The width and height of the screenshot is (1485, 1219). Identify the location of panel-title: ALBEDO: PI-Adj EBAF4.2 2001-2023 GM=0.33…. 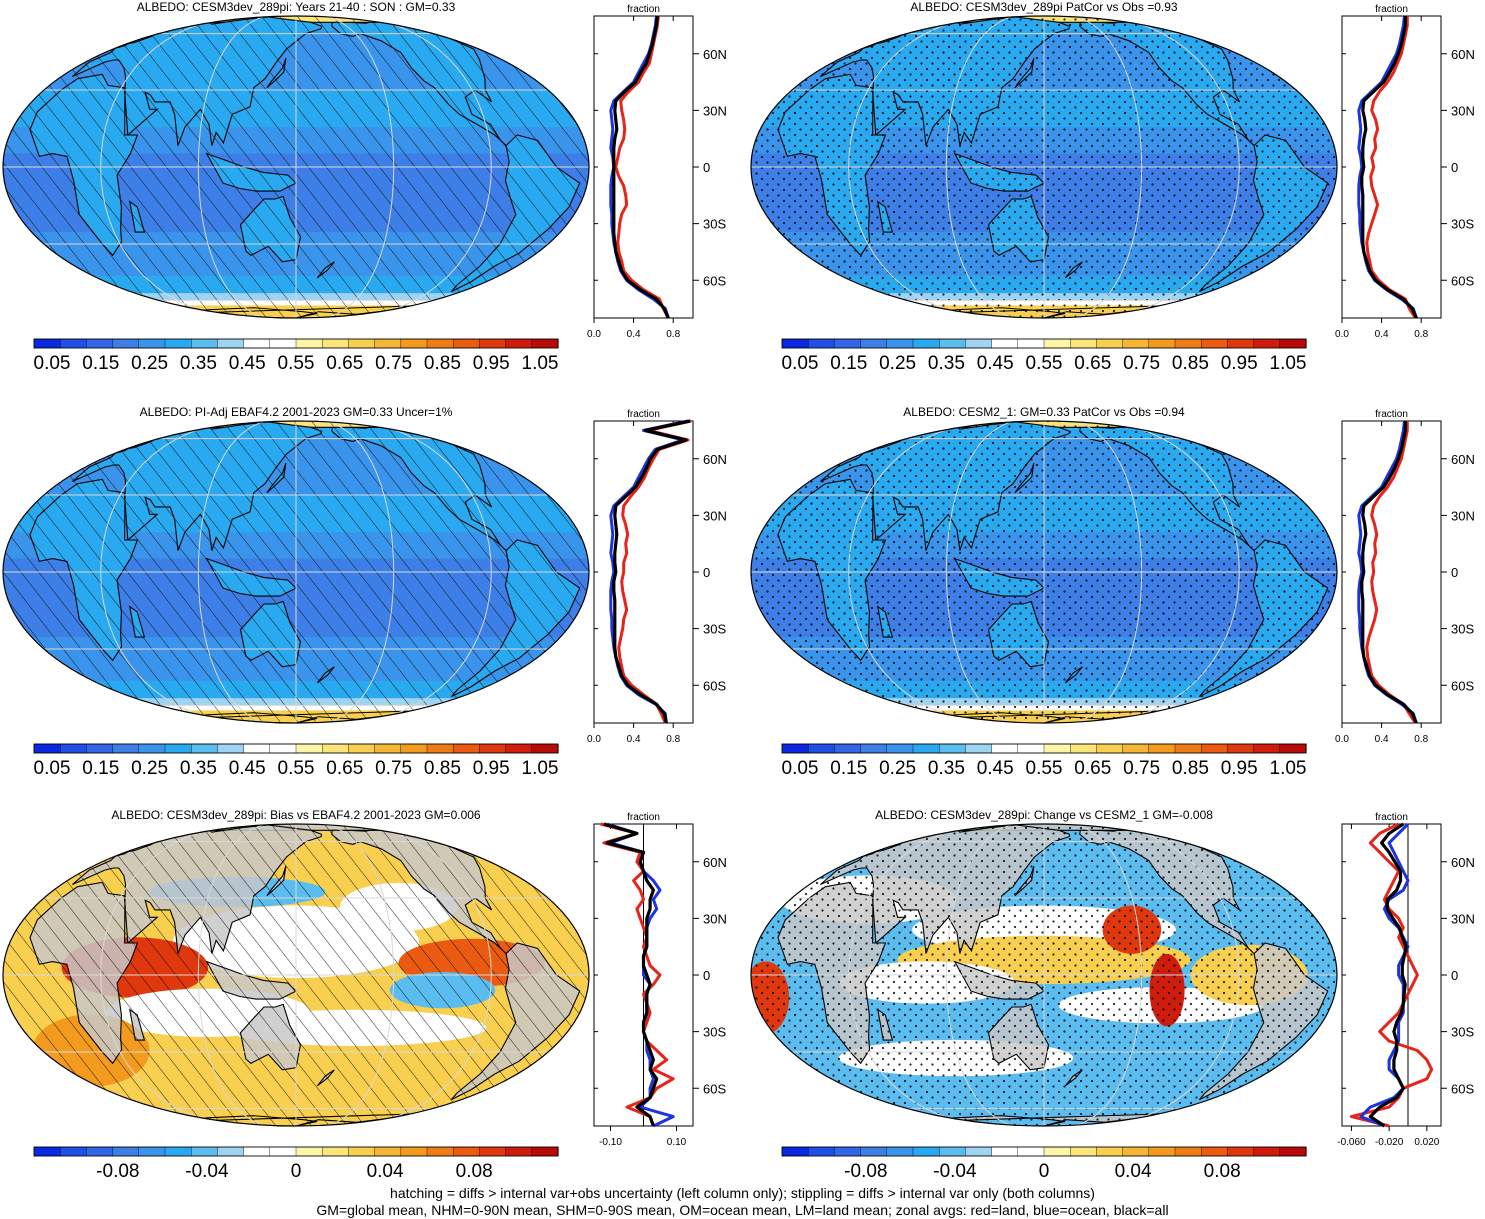
(296, 412).